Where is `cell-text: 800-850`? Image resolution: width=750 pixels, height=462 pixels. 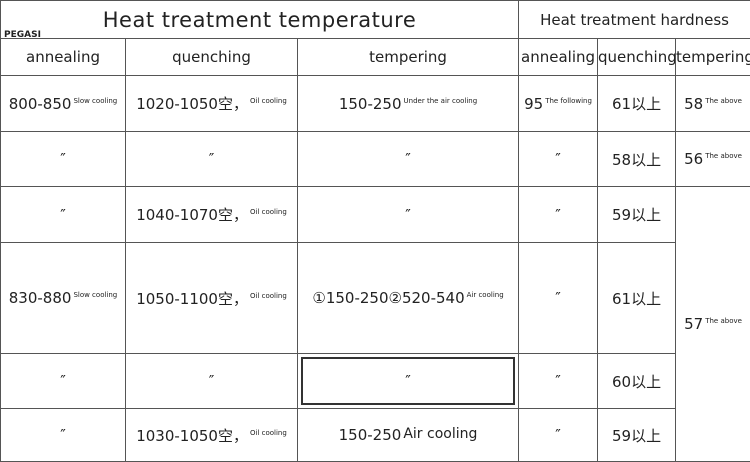 cell-text: 800-850 is located at coordinates (40, 104).